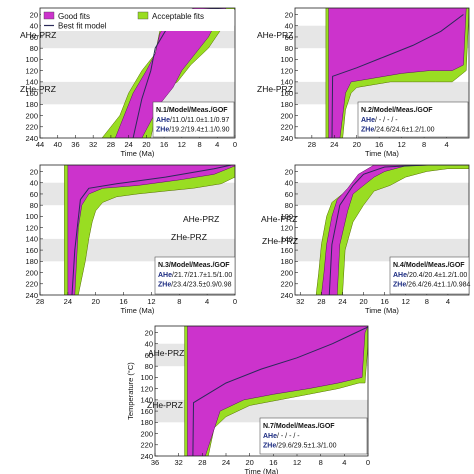 The width and height of the screenshot is (474, 474). Describe the element at coordinates (75, 144) in the screenshot. I see `x-tick-label: 36` at that location.